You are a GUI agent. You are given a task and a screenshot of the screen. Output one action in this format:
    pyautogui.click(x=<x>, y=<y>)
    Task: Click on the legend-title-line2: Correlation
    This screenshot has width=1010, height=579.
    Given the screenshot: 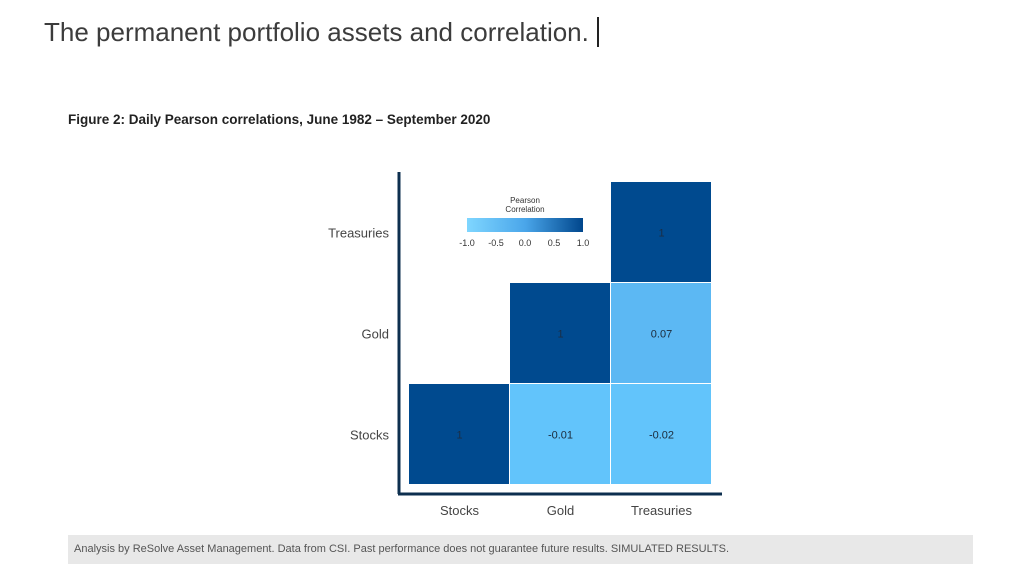 What is the action you would take?
    pyautogui.click(x=524, y=209)
    